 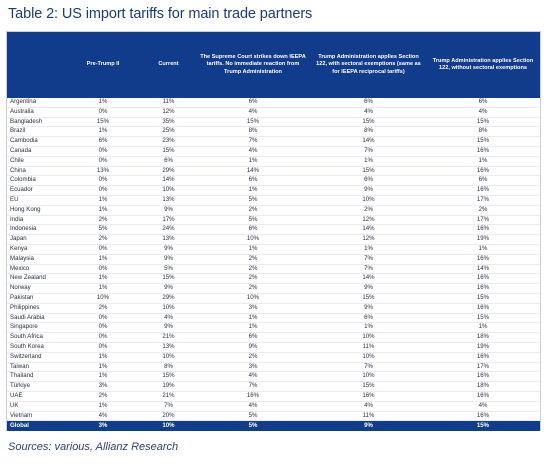 What do you see at coordinates (168, 298) in the screenshot?
I see `cell-current: 29%` at bounding box center [168, 298].